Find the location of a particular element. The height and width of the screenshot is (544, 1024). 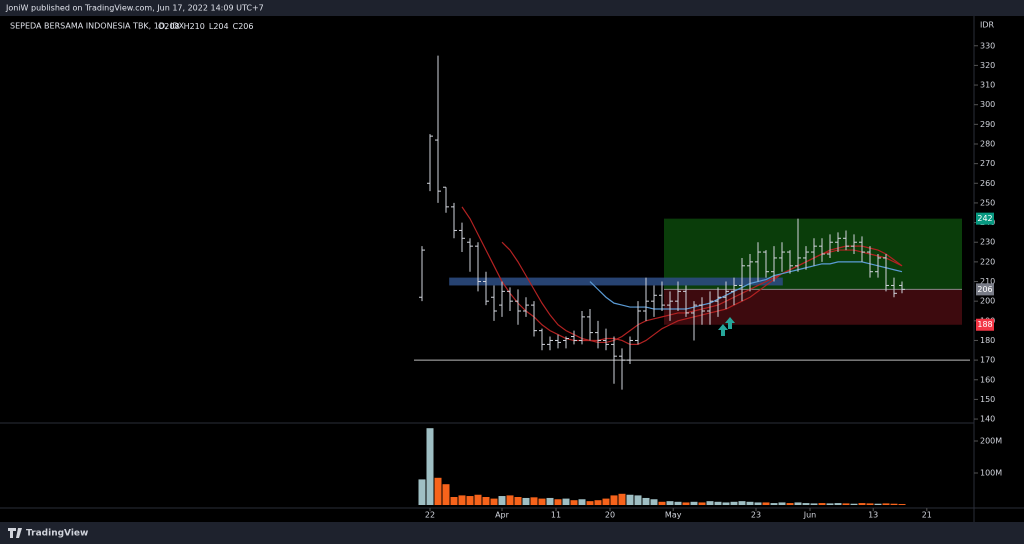

zone is located at coordinates (616, 281).